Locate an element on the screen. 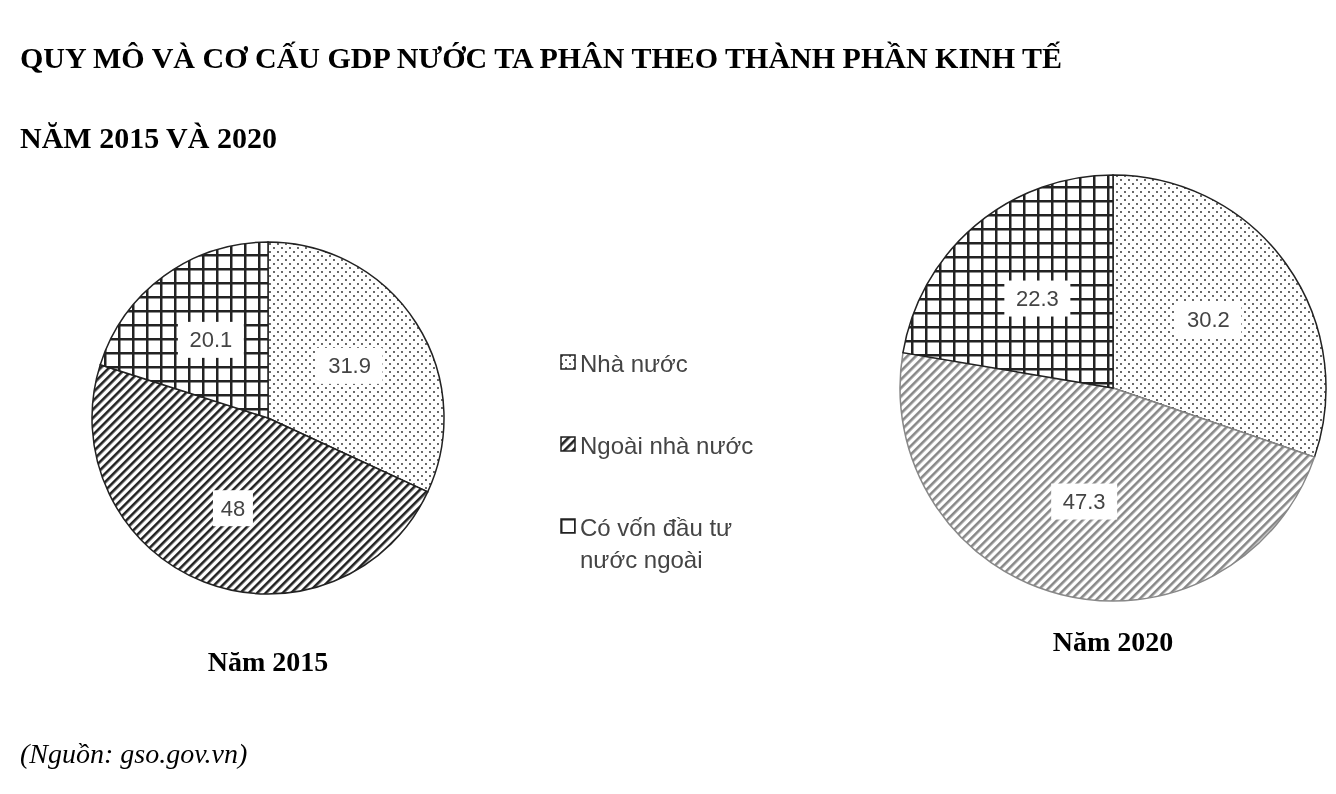 The height and width of the screenshot is (794, 1336). legend-label: Có vốn đầu tư nước ngoài is located at coordinates (657, 544).